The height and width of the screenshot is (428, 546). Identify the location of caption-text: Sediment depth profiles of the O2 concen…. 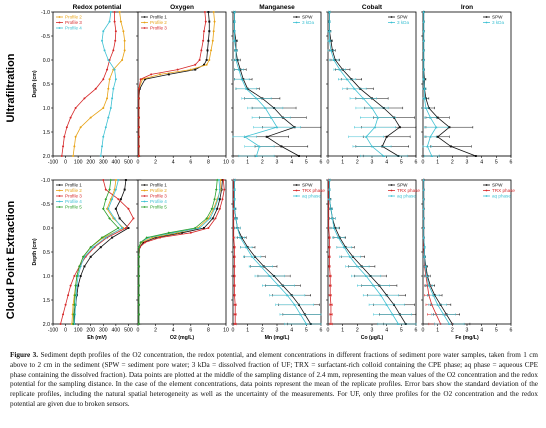
(274, 379).